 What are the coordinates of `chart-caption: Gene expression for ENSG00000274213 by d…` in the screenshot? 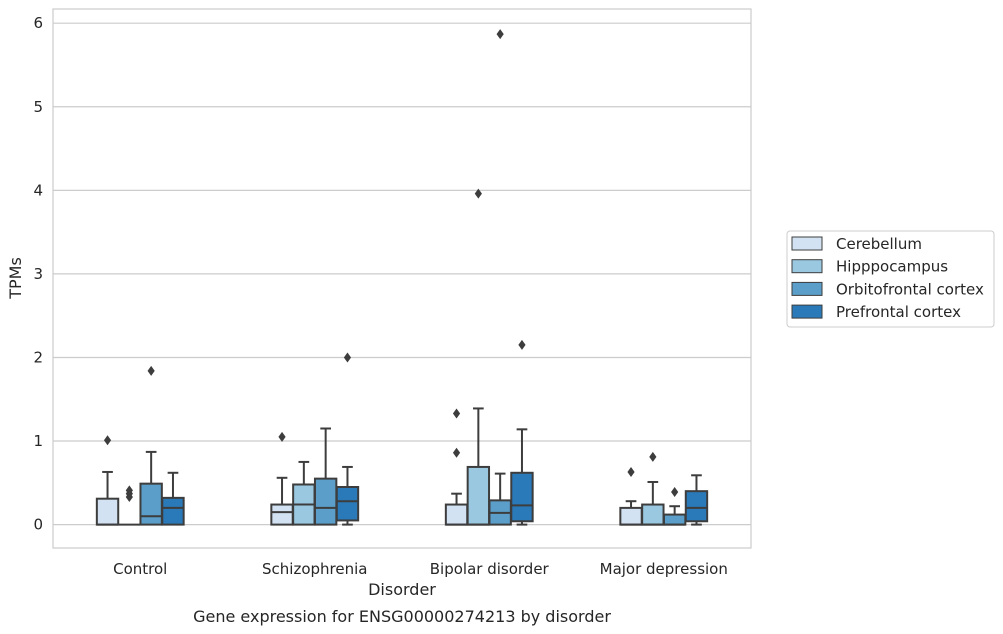 It's located at (402, 616).